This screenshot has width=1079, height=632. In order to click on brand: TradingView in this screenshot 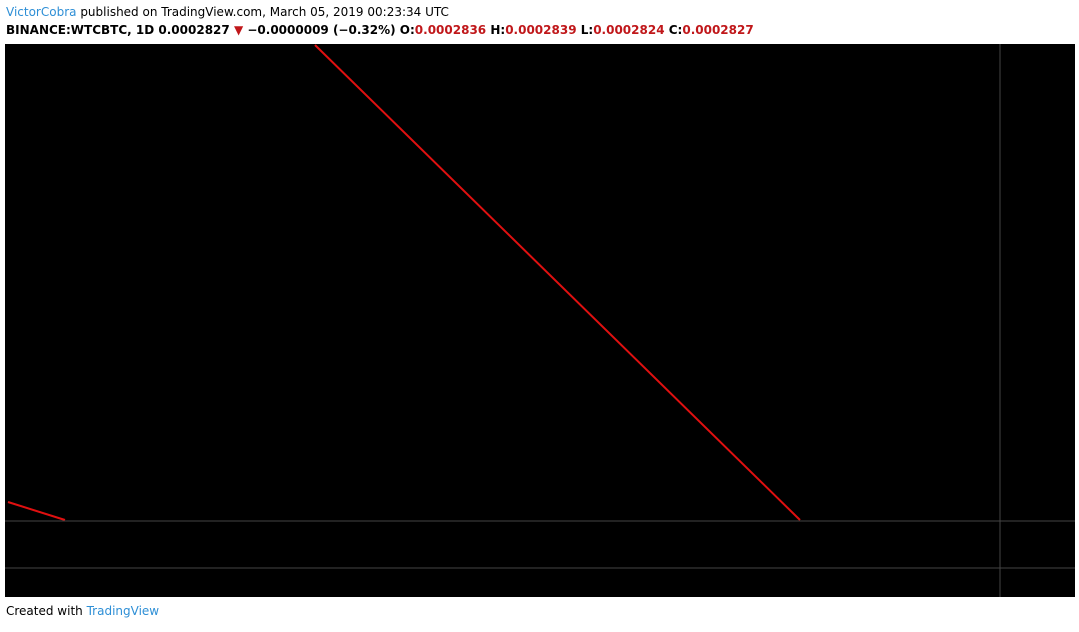, I will do `click(123, 611)`.